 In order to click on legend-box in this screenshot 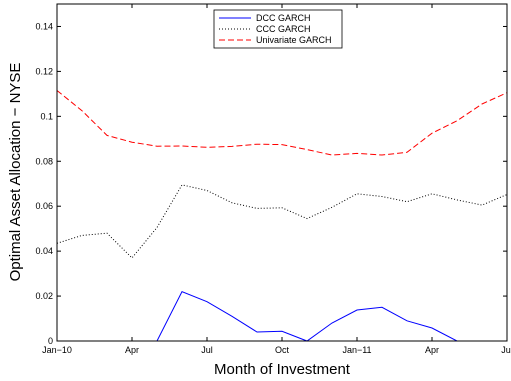, I will do `click(278, 29)`.